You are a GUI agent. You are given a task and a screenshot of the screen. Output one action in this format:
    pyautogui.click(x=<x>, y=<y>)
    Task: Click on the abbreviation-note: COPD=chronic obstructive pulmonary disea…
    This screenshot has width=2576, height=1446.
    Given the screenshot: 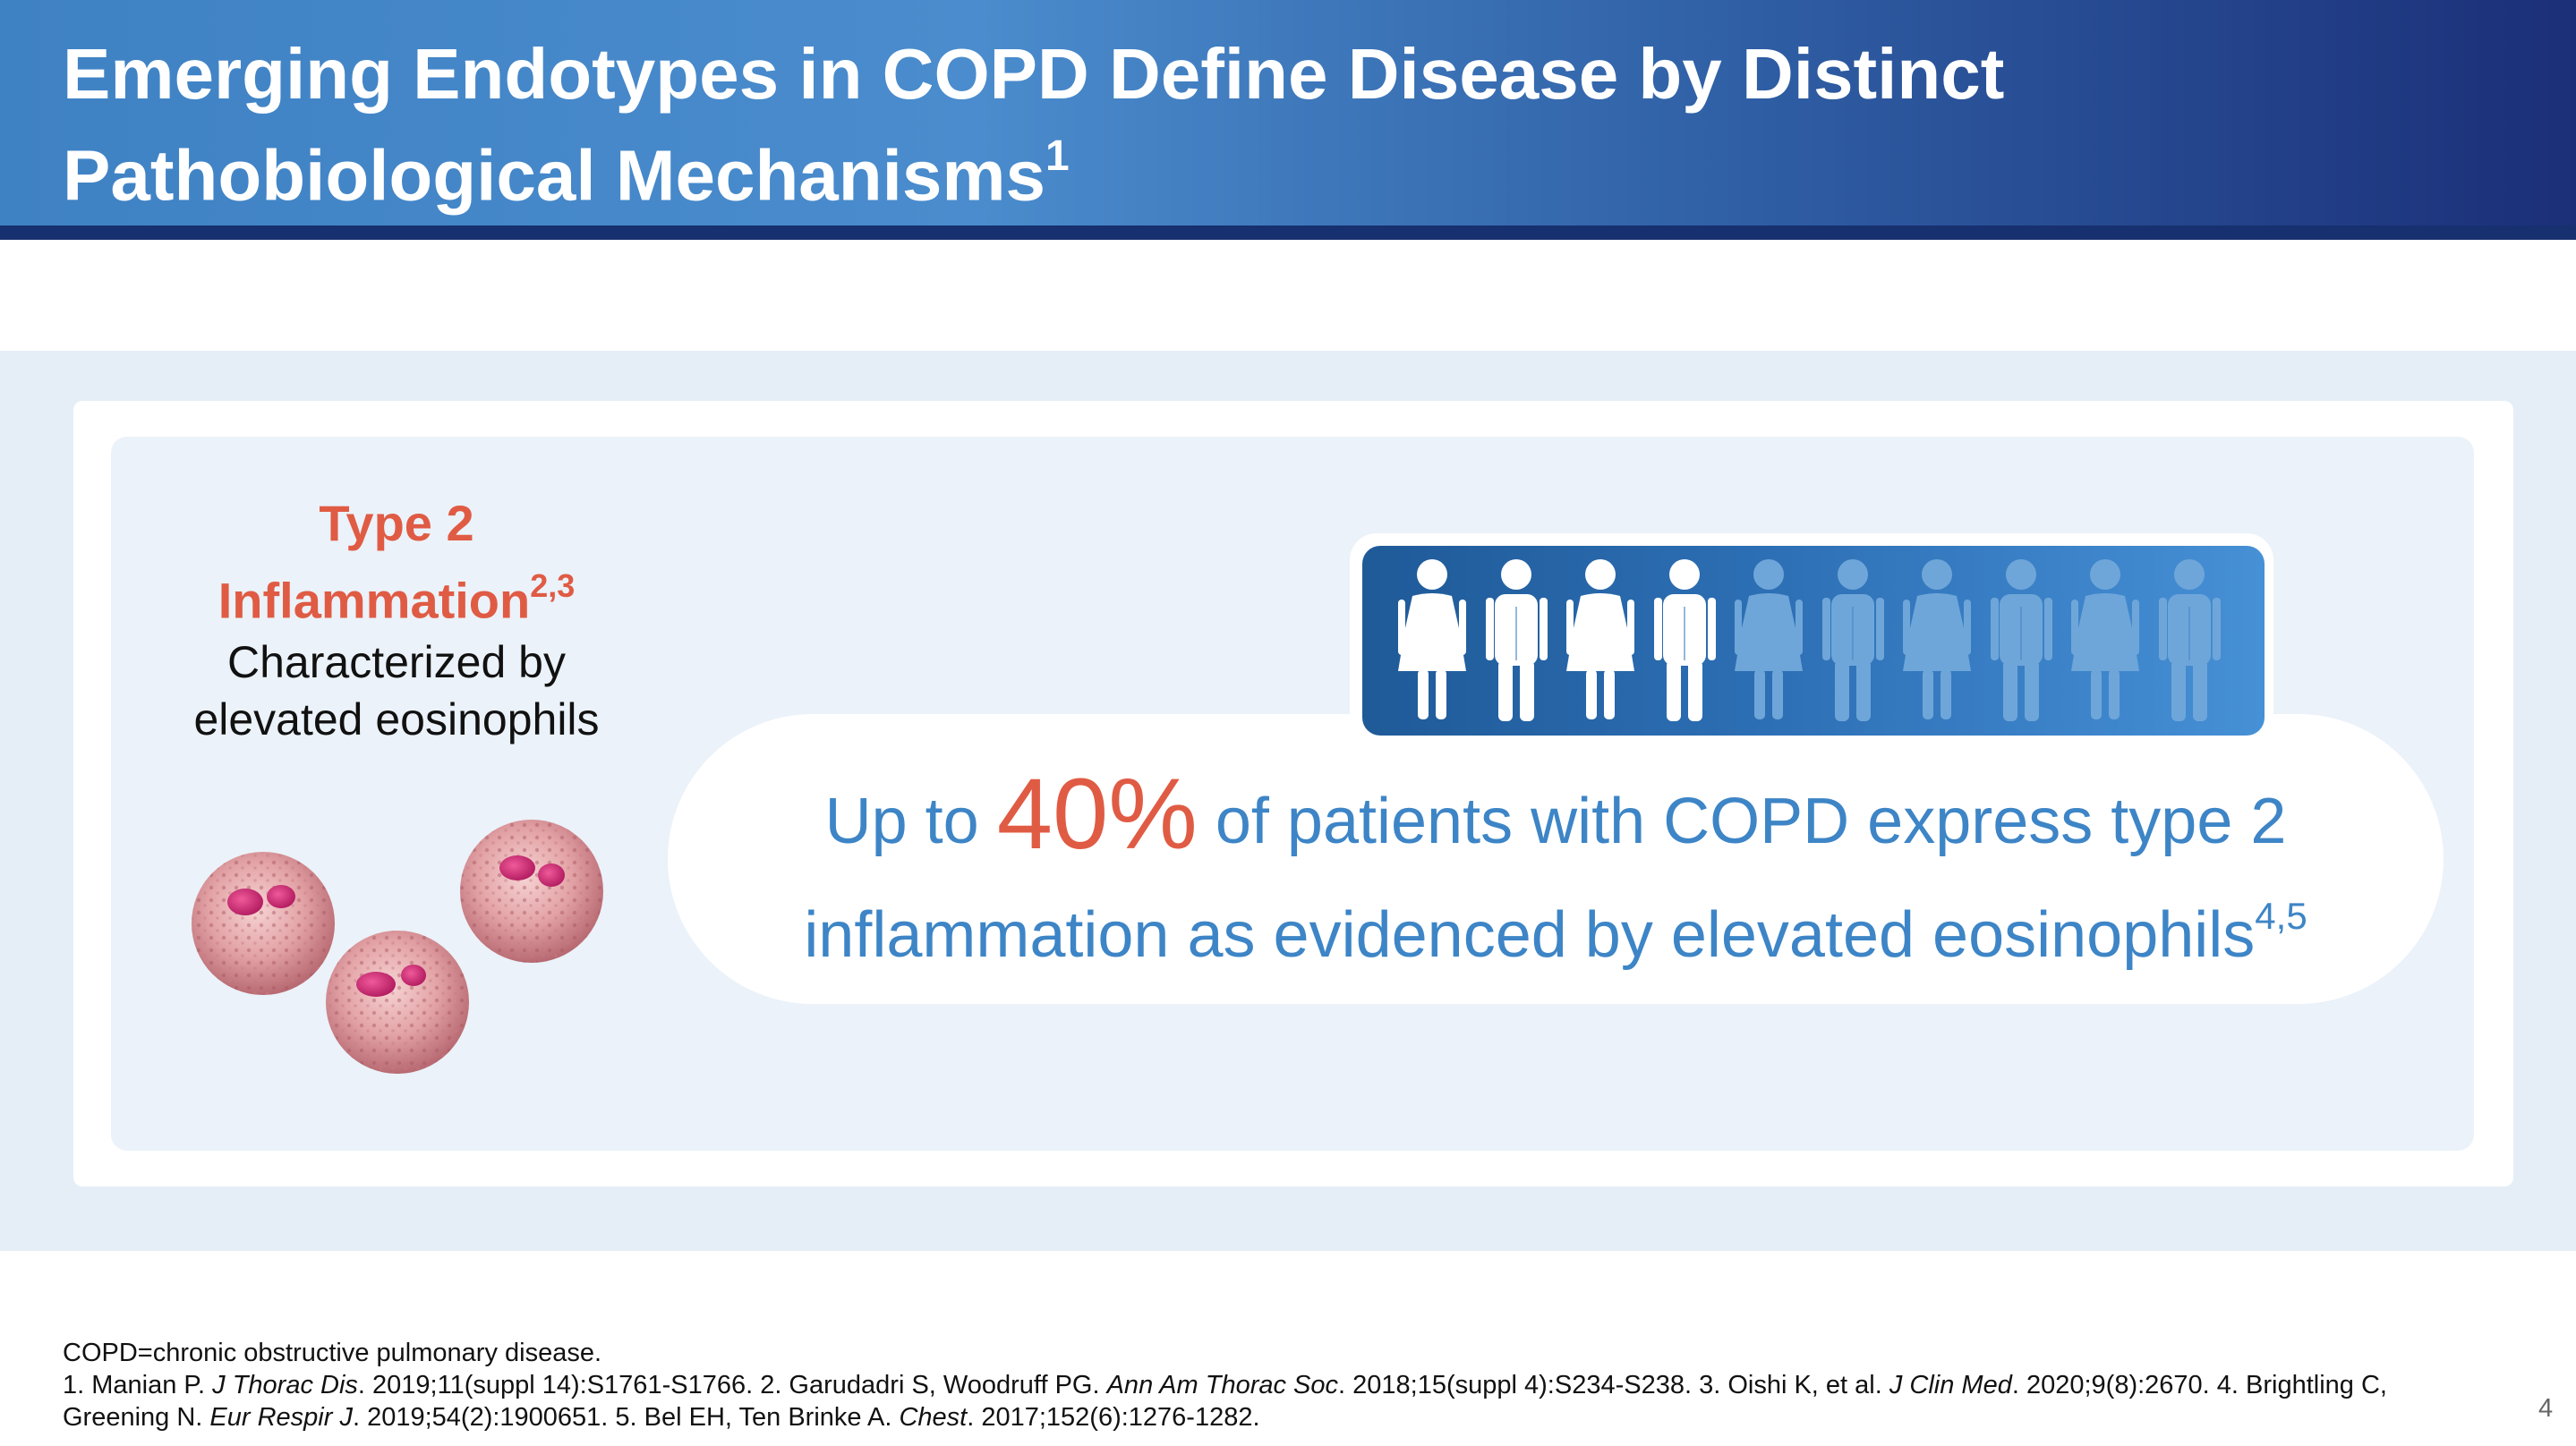 What is the action you would take?
    pyautogui.click(x=332, y=1353)
    